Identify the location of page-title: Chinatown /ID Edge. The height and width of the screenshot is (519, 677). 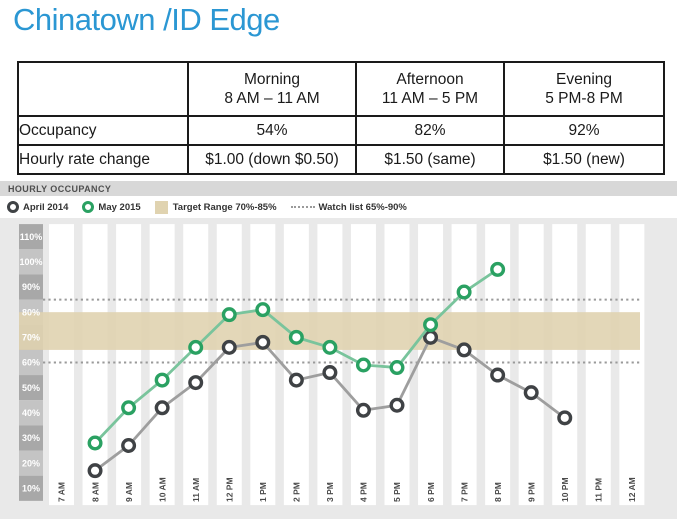
(146, 19).